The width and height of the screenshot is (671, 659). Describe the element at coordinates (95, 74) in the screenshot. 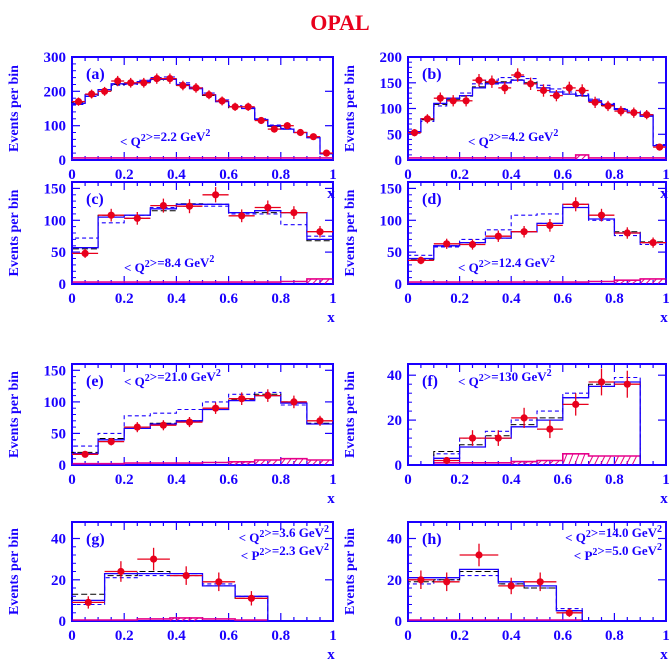

I see `panel-label: (a)` at that location.